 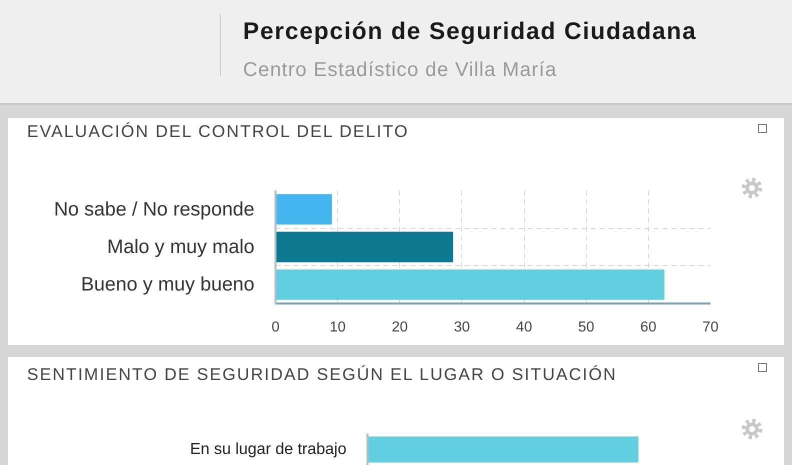 What do you see at coordinates (400, 328) in the screenshot?
I see `x-tick-label: 20` at bounding box center [400, 328].